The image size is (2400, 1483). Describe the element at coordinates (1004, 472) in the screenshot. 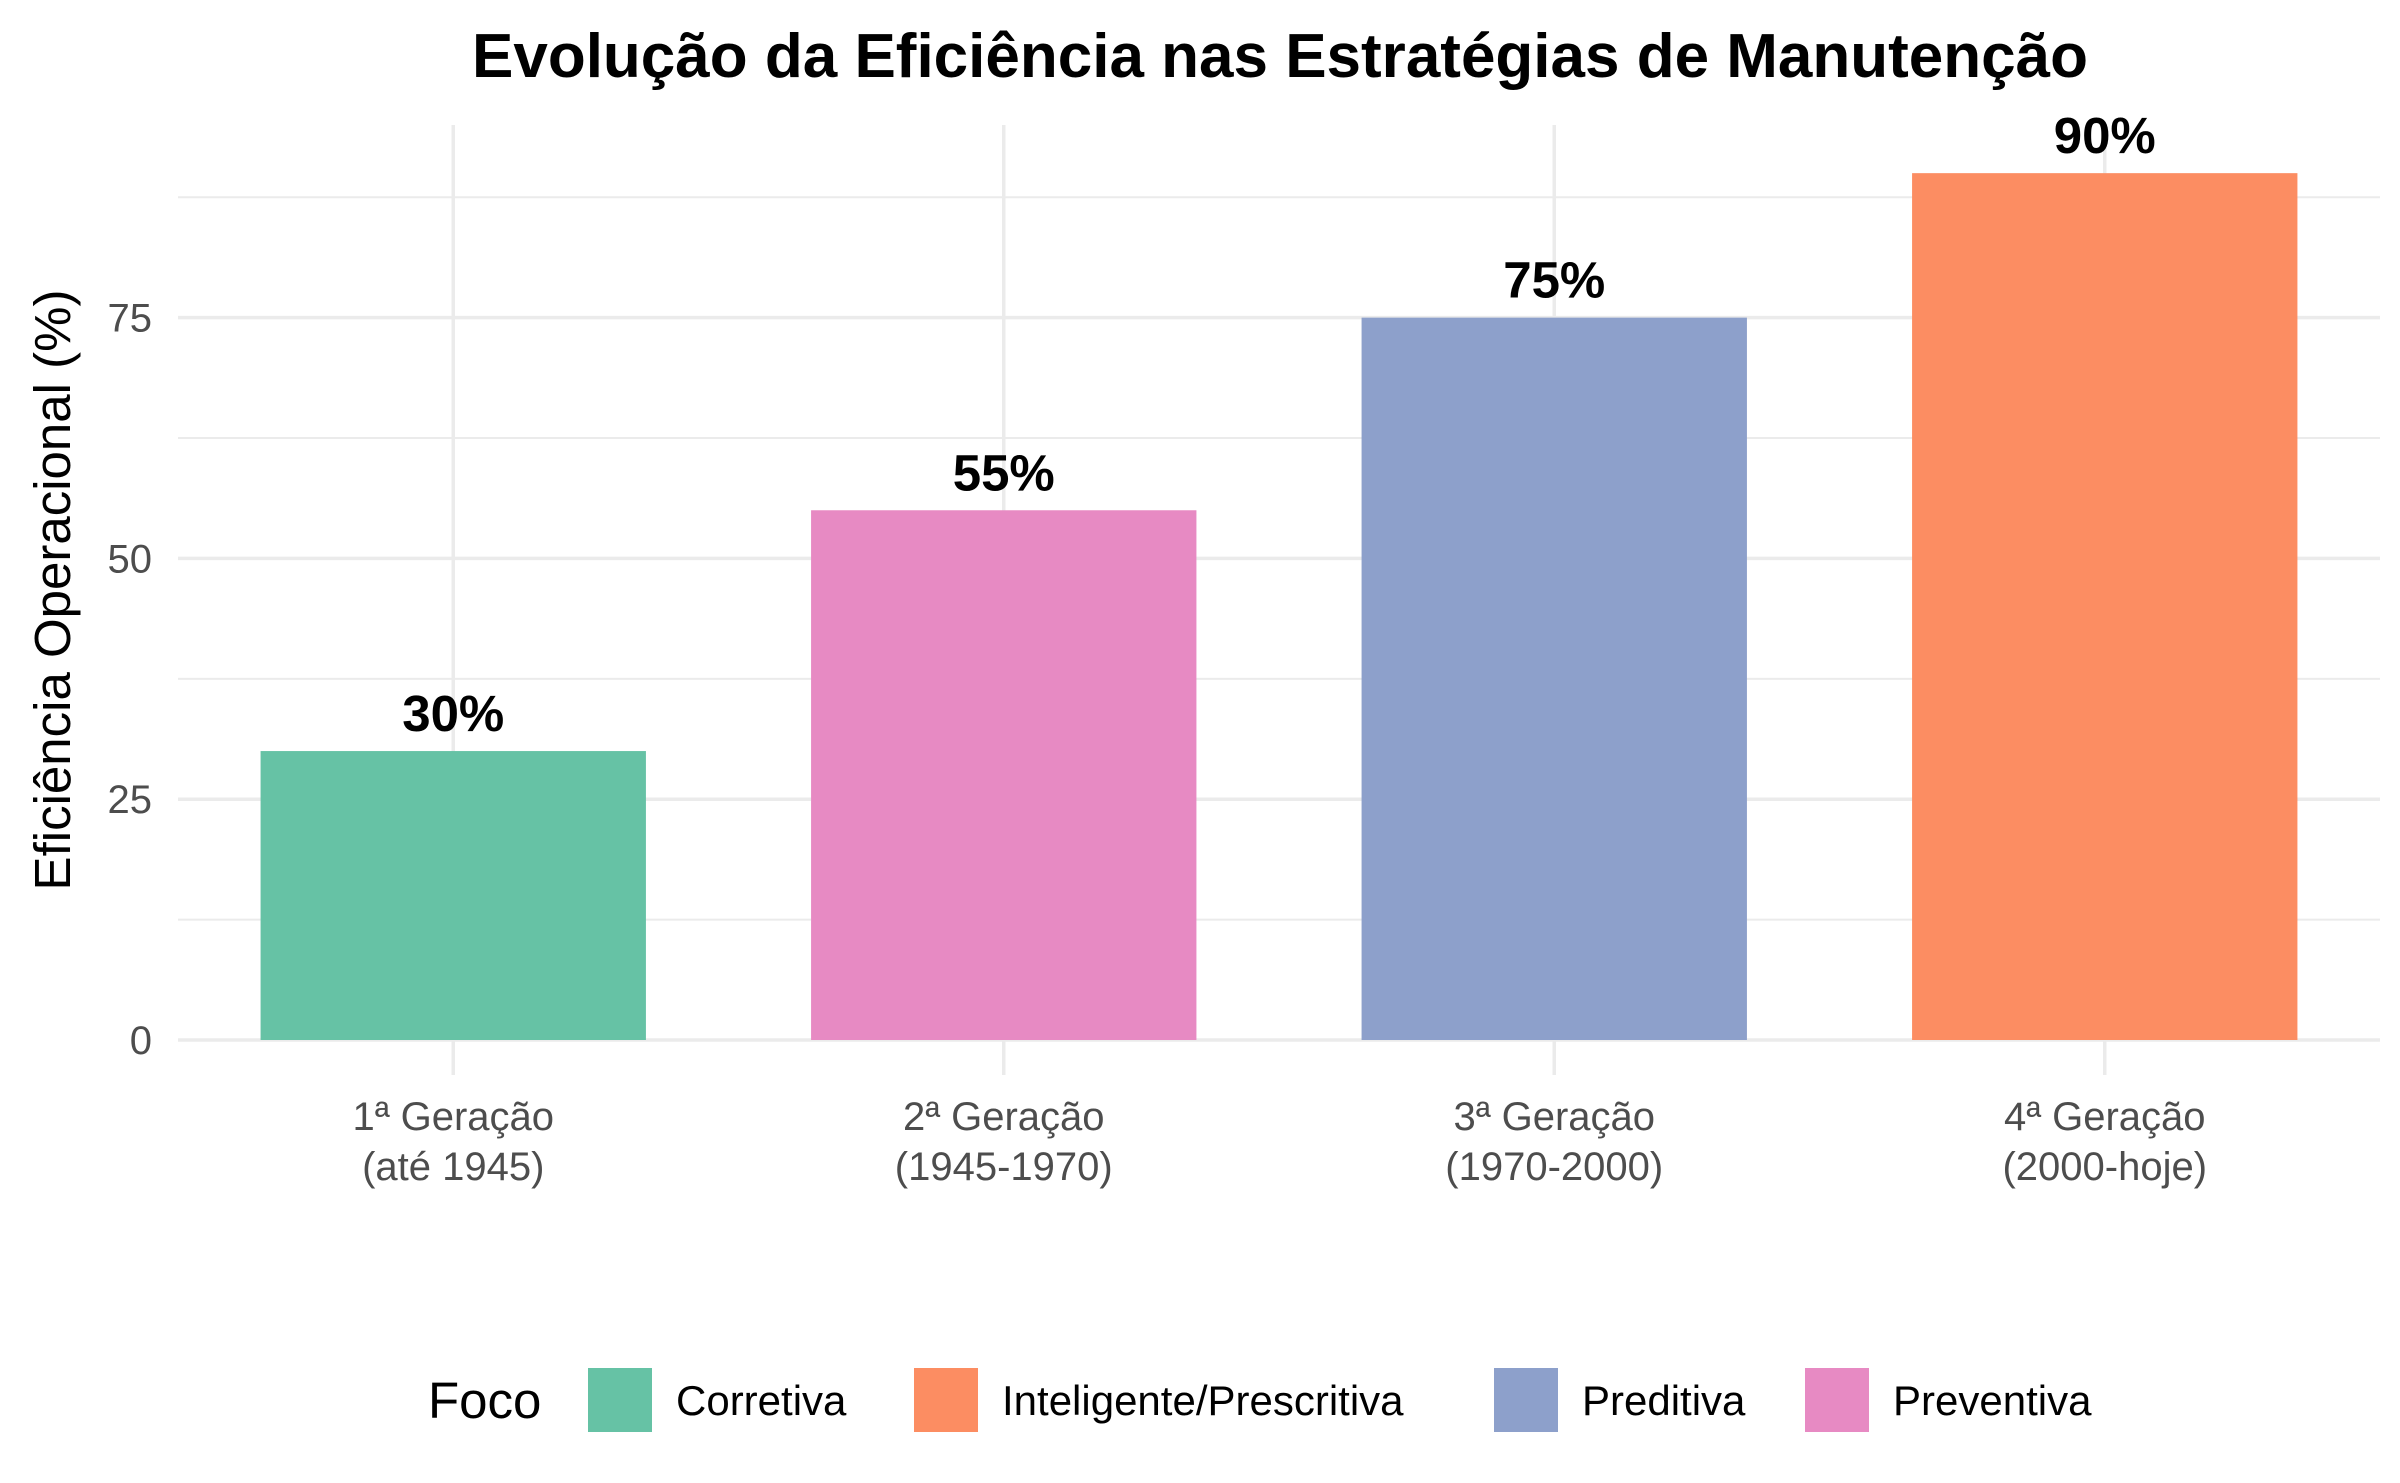

I see `data-label: 55%` at that location.